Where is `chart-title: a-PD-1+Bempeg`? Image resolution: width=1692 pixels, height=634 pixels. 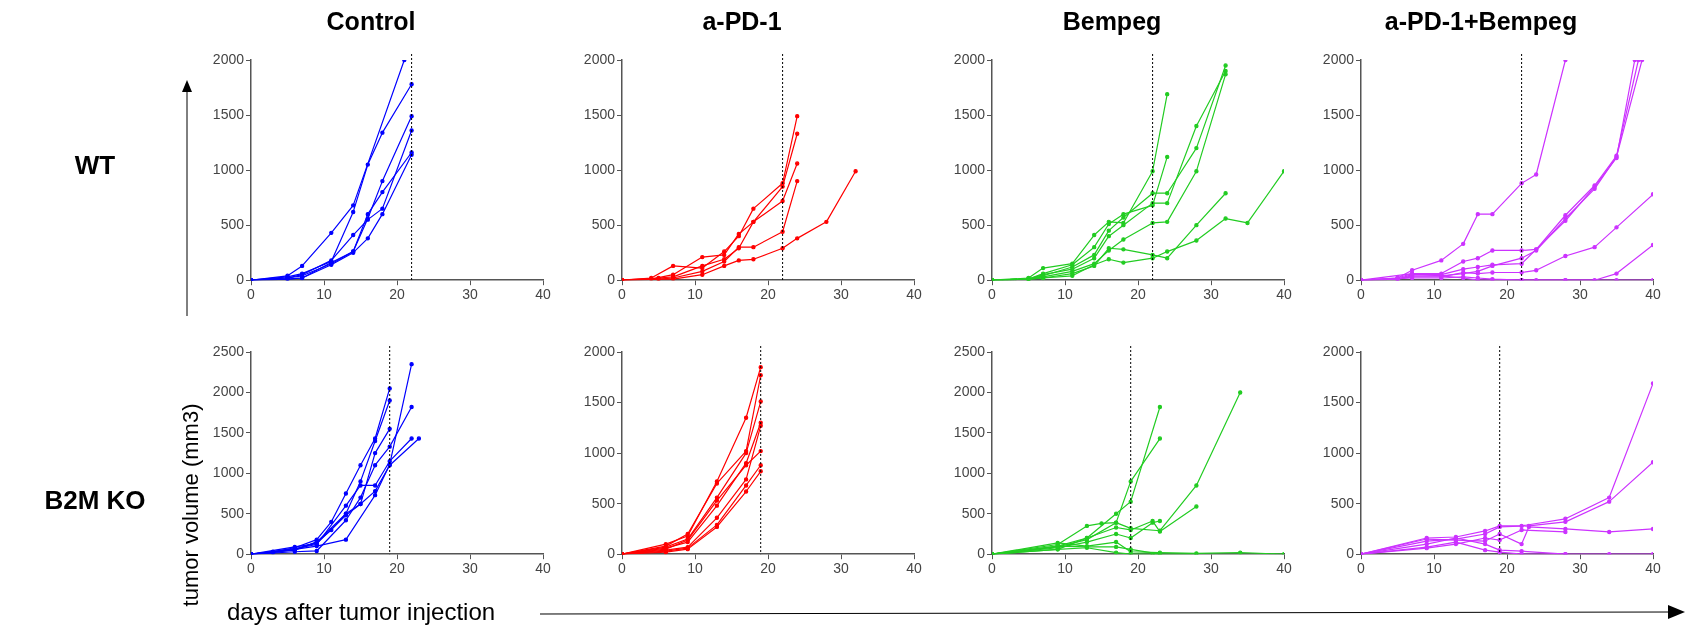 chart-title: a-PD-1+Bempeg is located at coordinates (1481, 20).